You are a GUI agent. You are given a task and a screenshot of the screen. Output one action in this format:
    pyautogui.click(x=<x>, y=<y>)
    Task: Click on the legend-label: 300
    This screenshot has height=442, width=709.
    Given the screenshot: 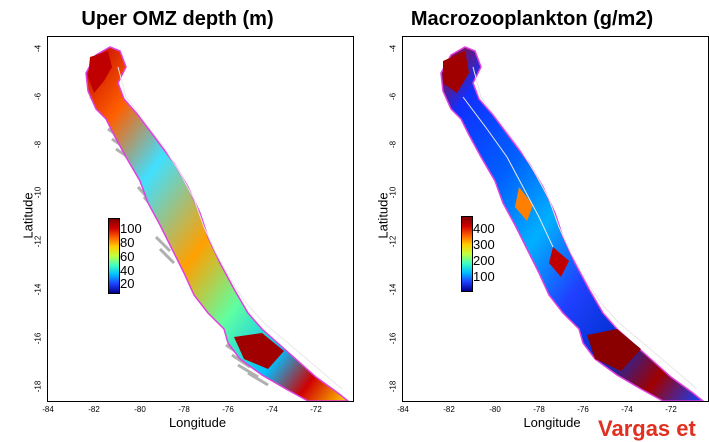 What is the action you would take?
    pyautogui.click(x=484, y=244)
    